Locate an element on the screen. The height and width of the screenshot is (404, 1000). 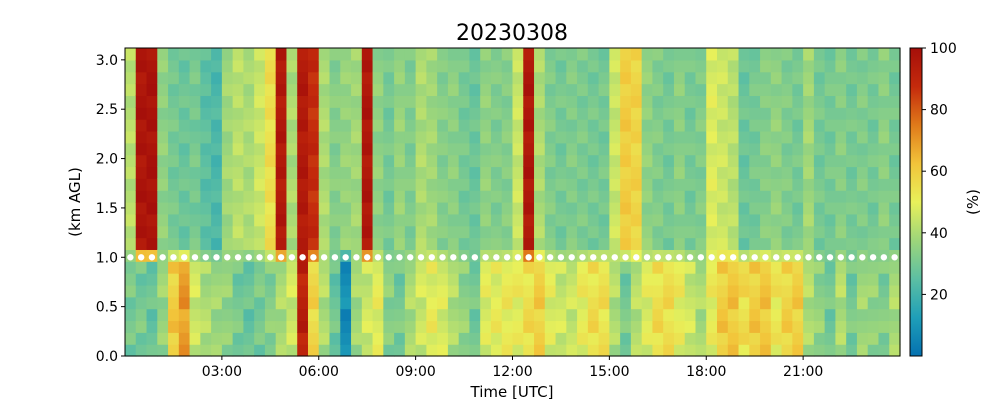
marker-line is located at coordinates (512, 257).